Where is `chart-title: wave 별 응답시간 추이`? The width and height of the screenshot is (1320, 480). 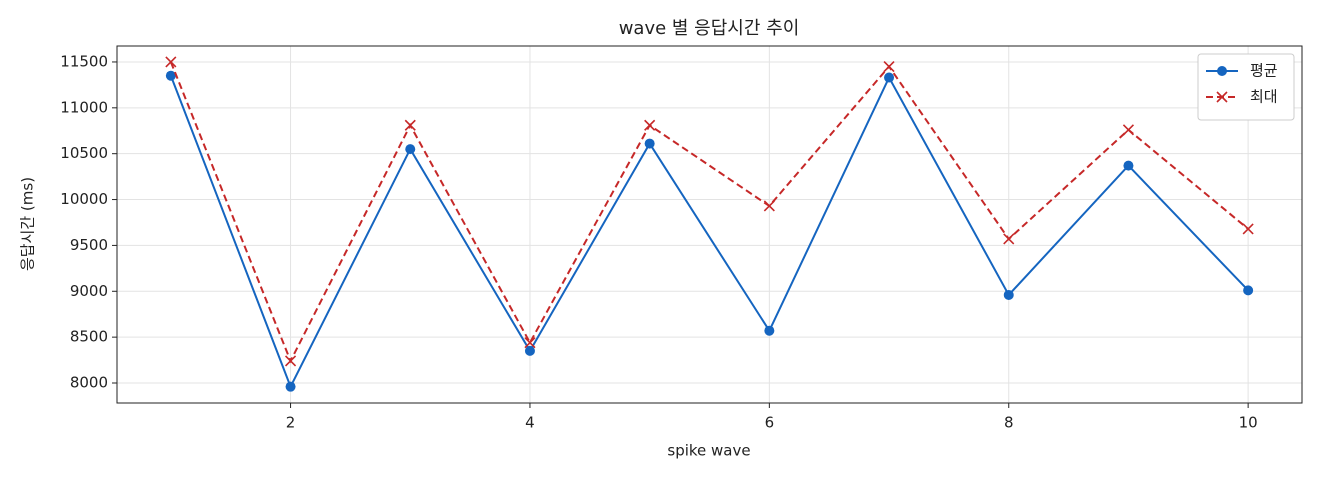 chart-title: wave 별 응답시간 추이 is located at coordinates (709, 28).